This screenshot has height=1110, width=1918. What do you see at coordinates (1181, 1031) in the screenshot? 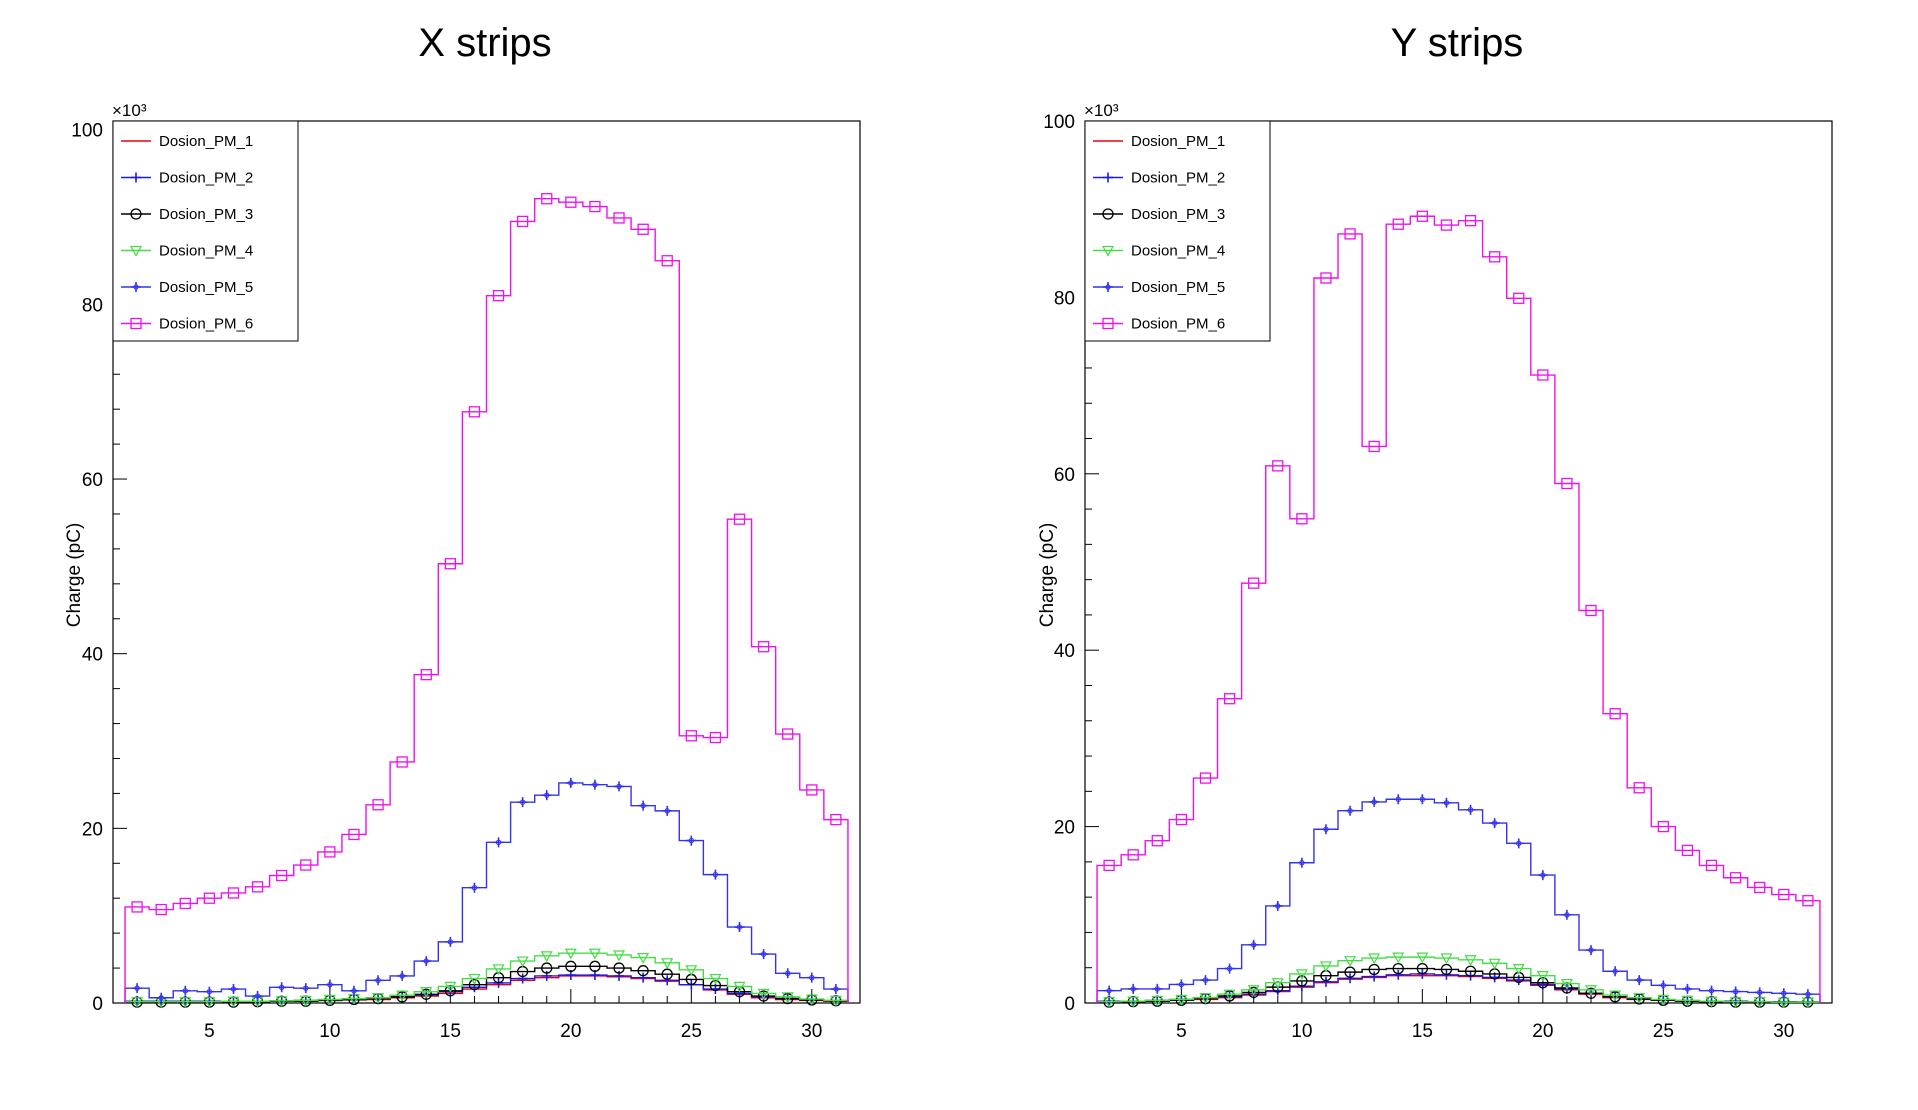
I see `x-tick-label: 5` at bounding box center [1181, 1031].